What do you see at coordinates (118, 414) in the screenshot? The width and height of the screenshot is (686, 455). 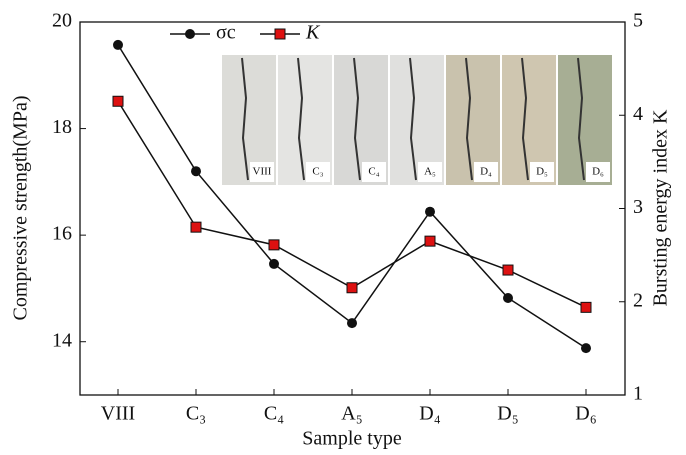 I see `x-tick-label: VIII` at bounding box center [118, 414].